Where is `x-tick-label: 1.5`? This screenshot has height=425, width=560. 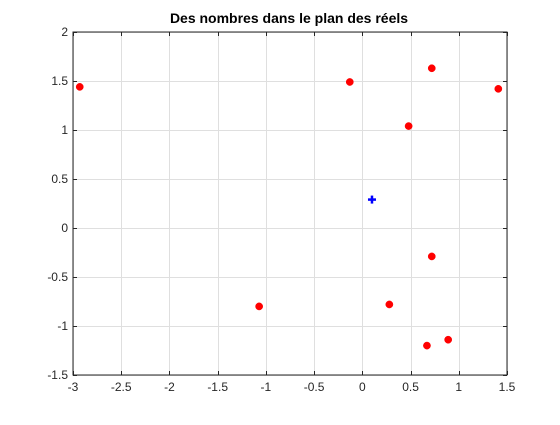 x-tick-label: 1.5 is located at coordinates (507, 387).